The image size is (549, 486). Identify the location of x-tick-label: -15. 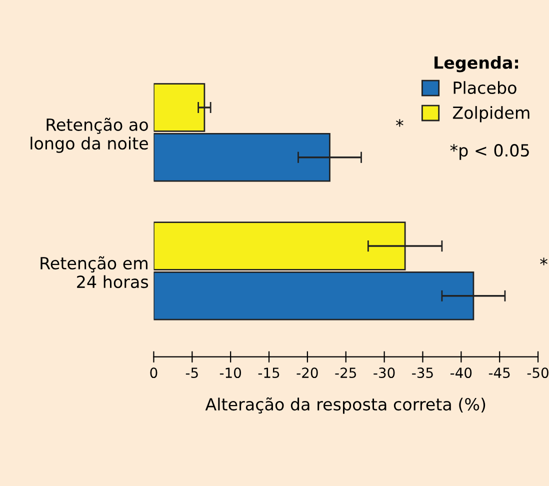
(269, 373).